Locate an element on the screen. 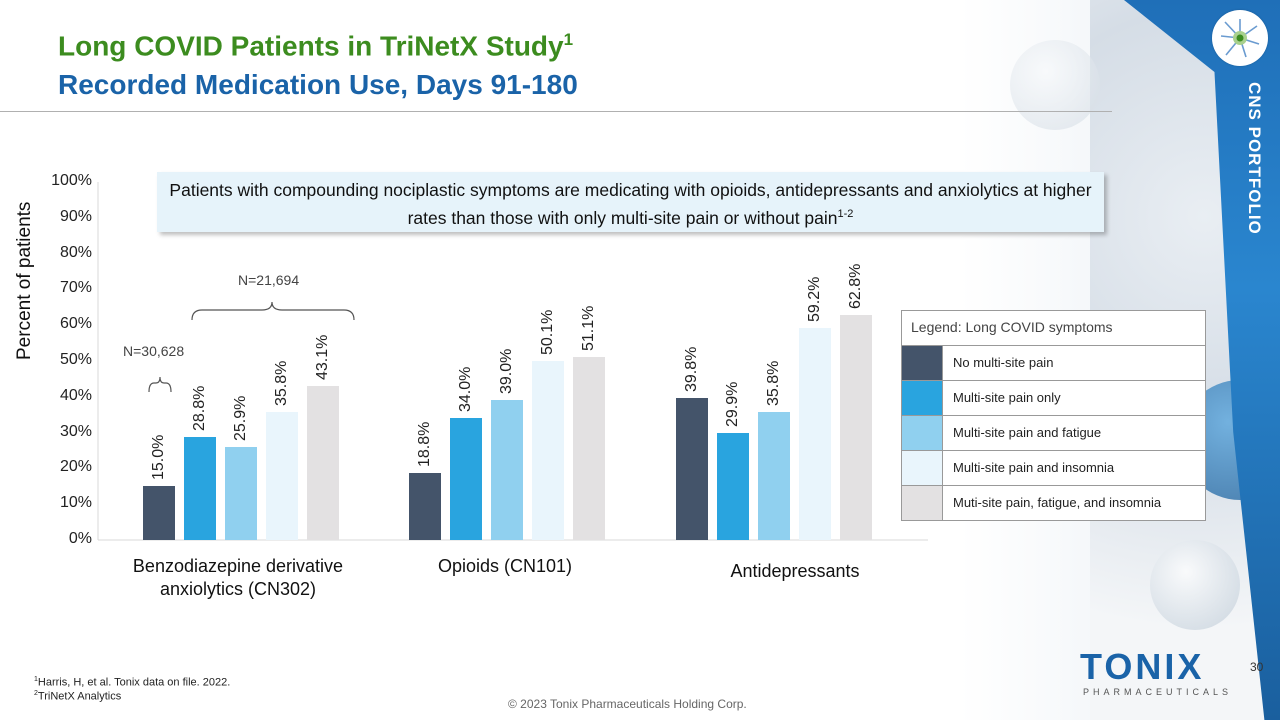  tonix-logo: TONIX is located at coordinates (1142, 666).